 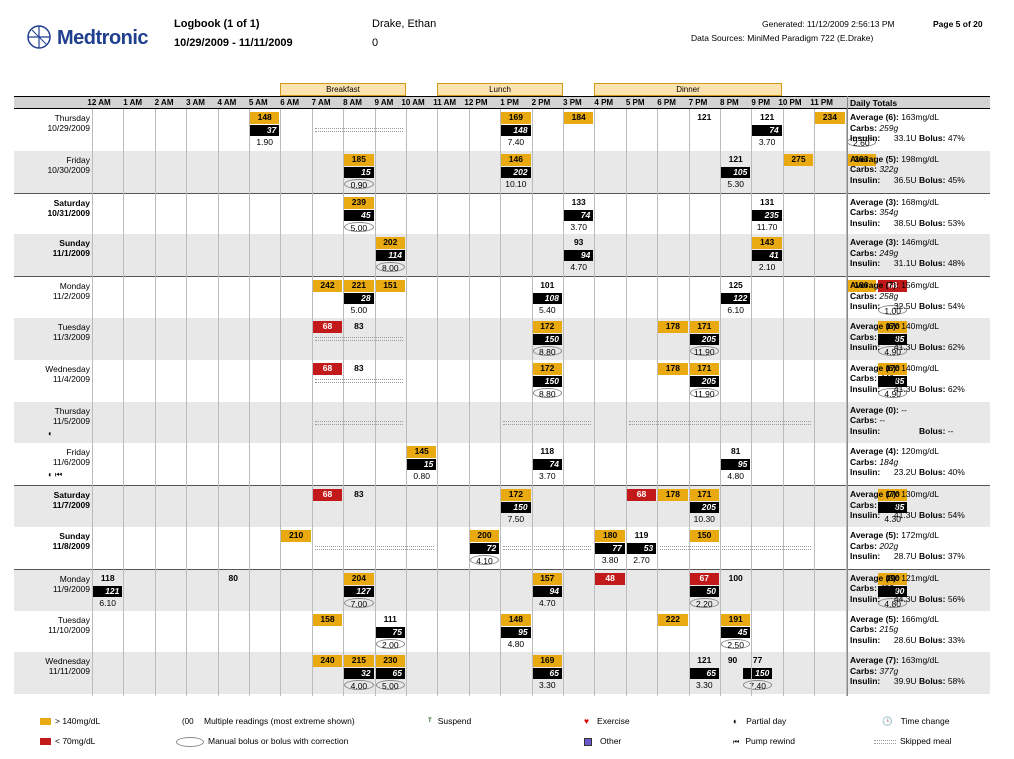 I want to click on day-of-week: Saturday, so click(x=71, y=202).